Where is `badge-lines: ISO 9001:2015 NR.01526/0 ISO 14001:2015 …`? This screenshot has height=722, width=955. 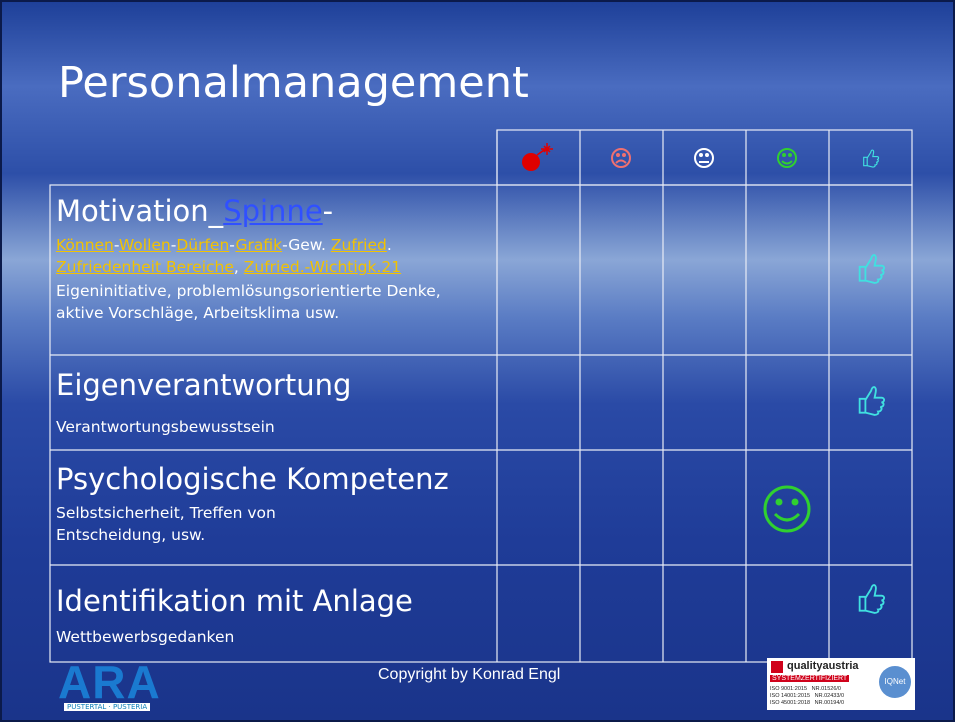
badge-lines: ISO 9001:2015 NR.01526/0 ISO 14001:2015 … is located at coordinates (807, 696).